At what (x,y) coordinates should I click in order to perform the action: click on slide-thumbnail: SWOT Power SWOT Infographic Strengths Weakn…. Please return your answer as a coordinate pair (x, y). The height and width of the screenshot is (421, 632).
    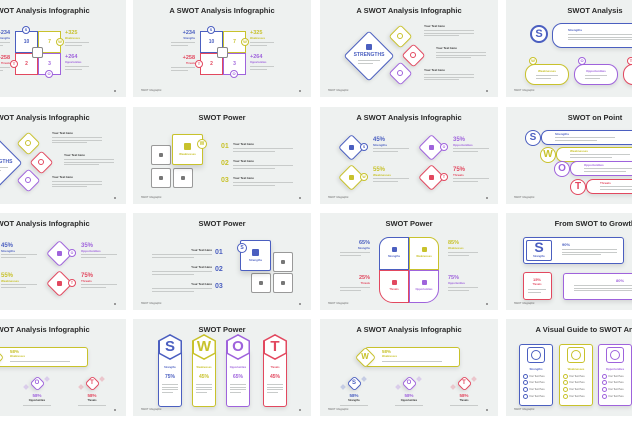
    Looking at the image, I should click on (409, 261).